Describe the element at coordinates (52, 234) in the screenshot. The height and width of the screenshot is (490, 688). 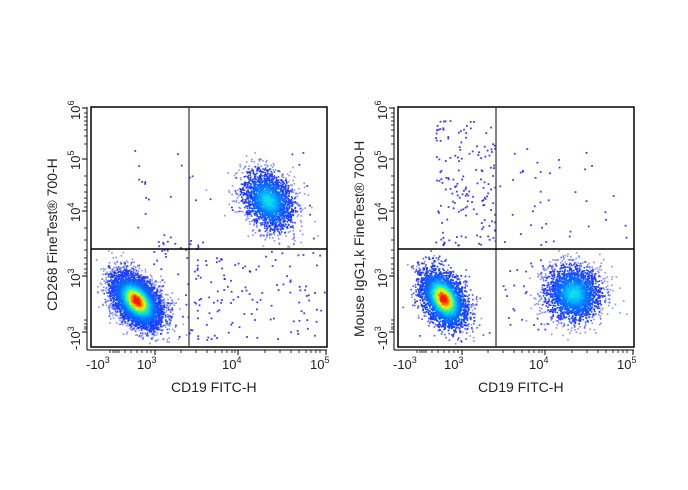
I see `y-axis-label: CD268 FineTest® 700-H` at that location.